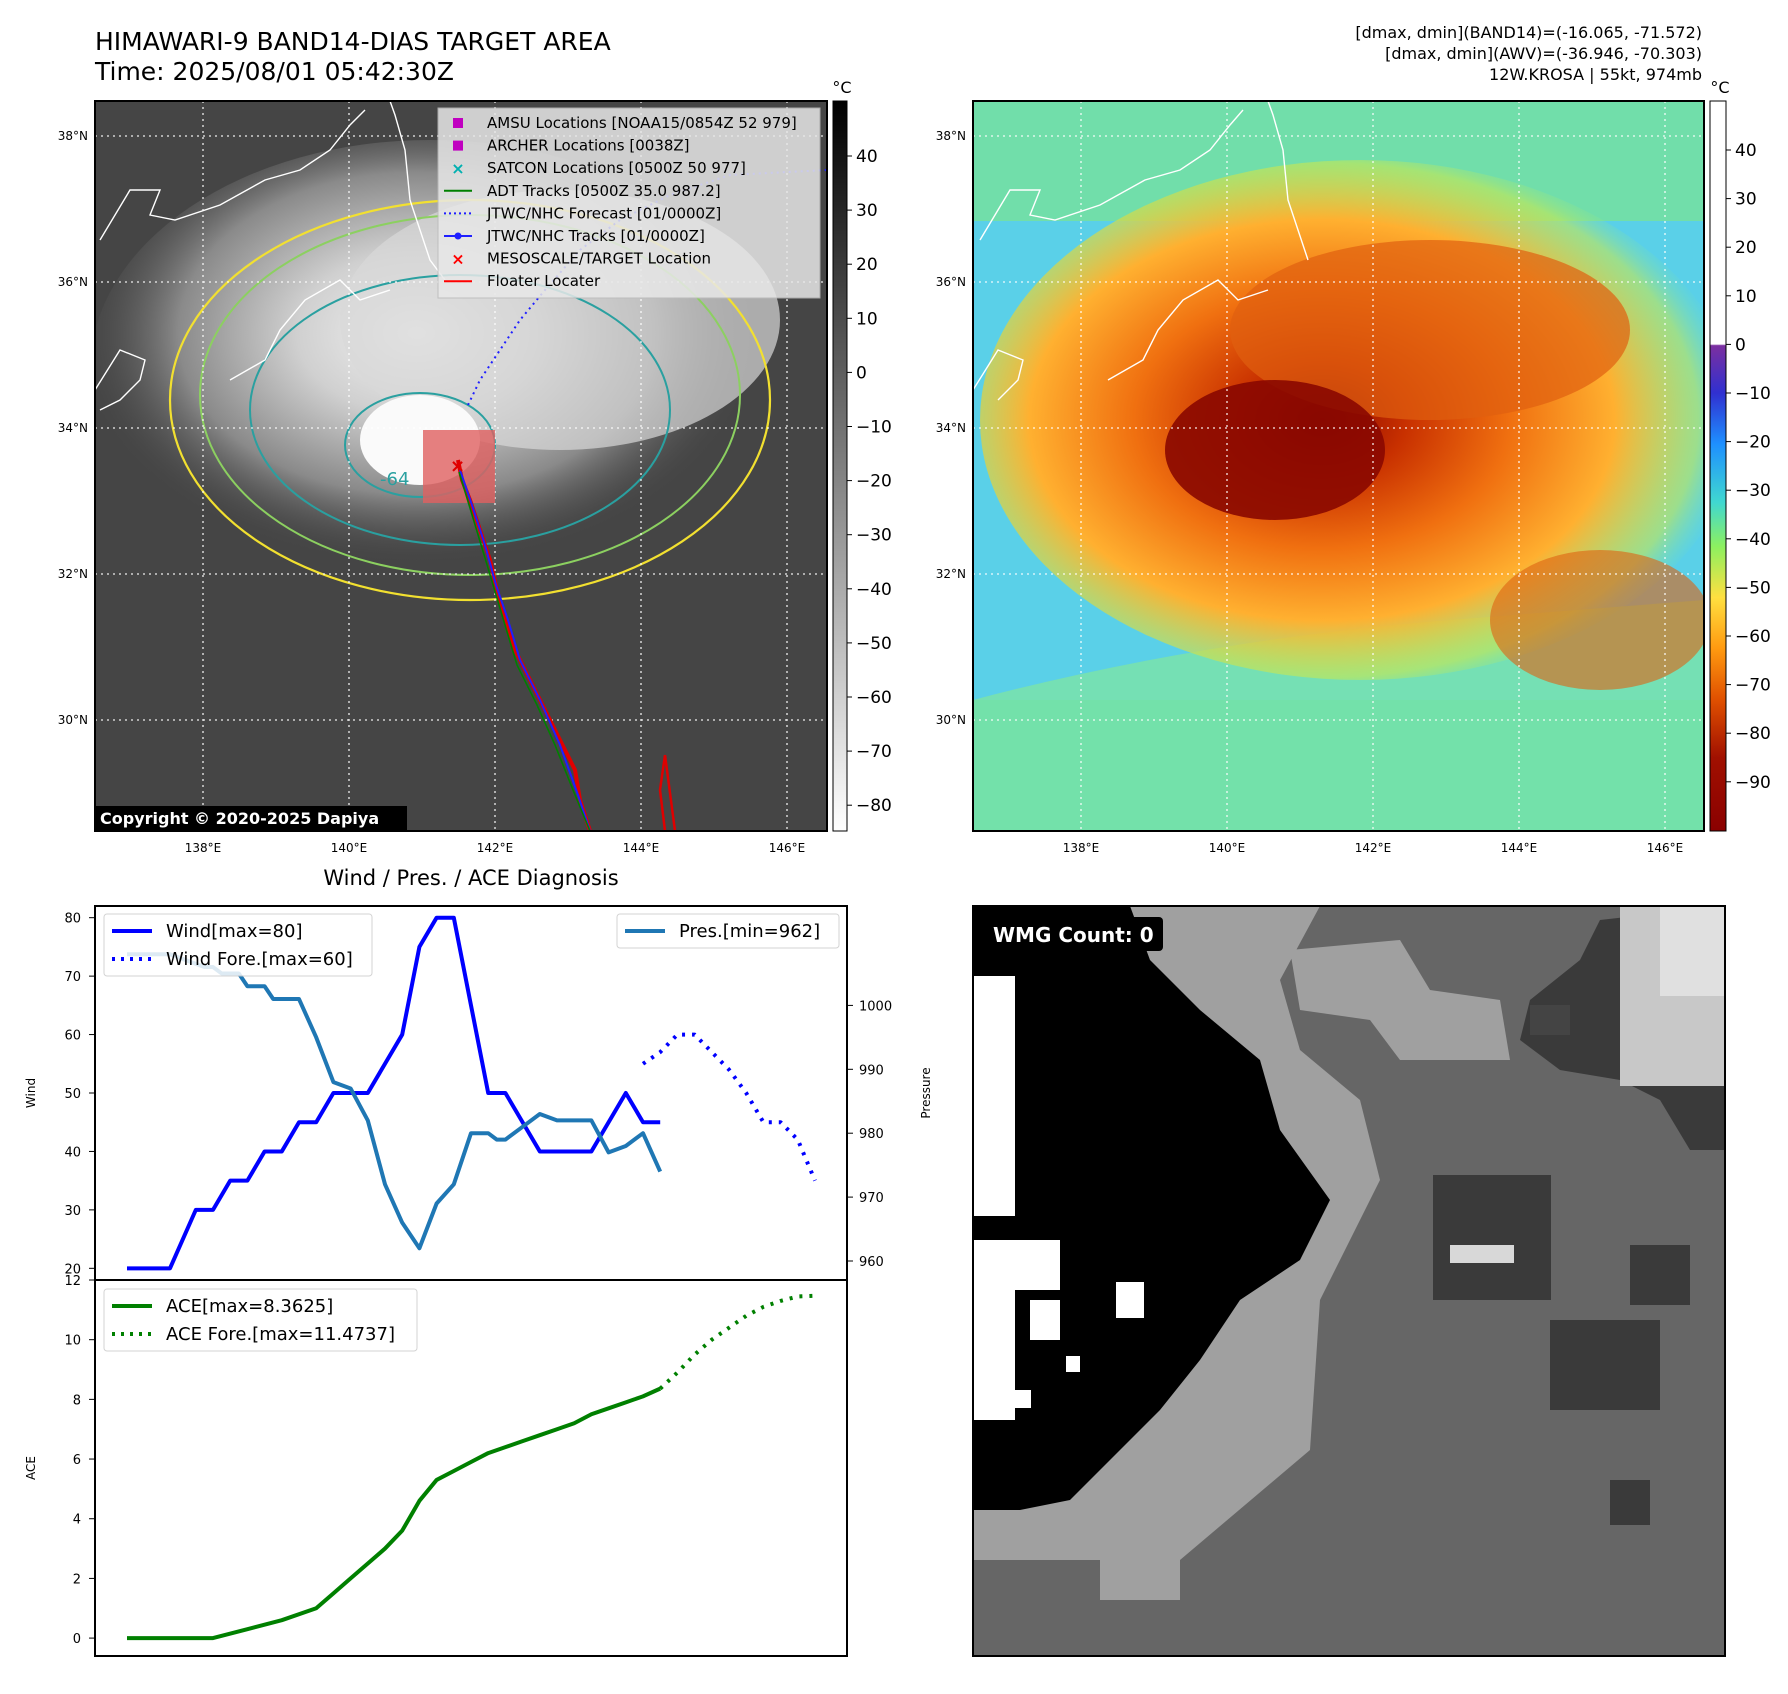 This screenshot has height=1694, width=1788. What do you see at coordinates (73, 136) in the screenshot?
I see `ir-lat-tick: 38°N` at bounding box center [73, 136].